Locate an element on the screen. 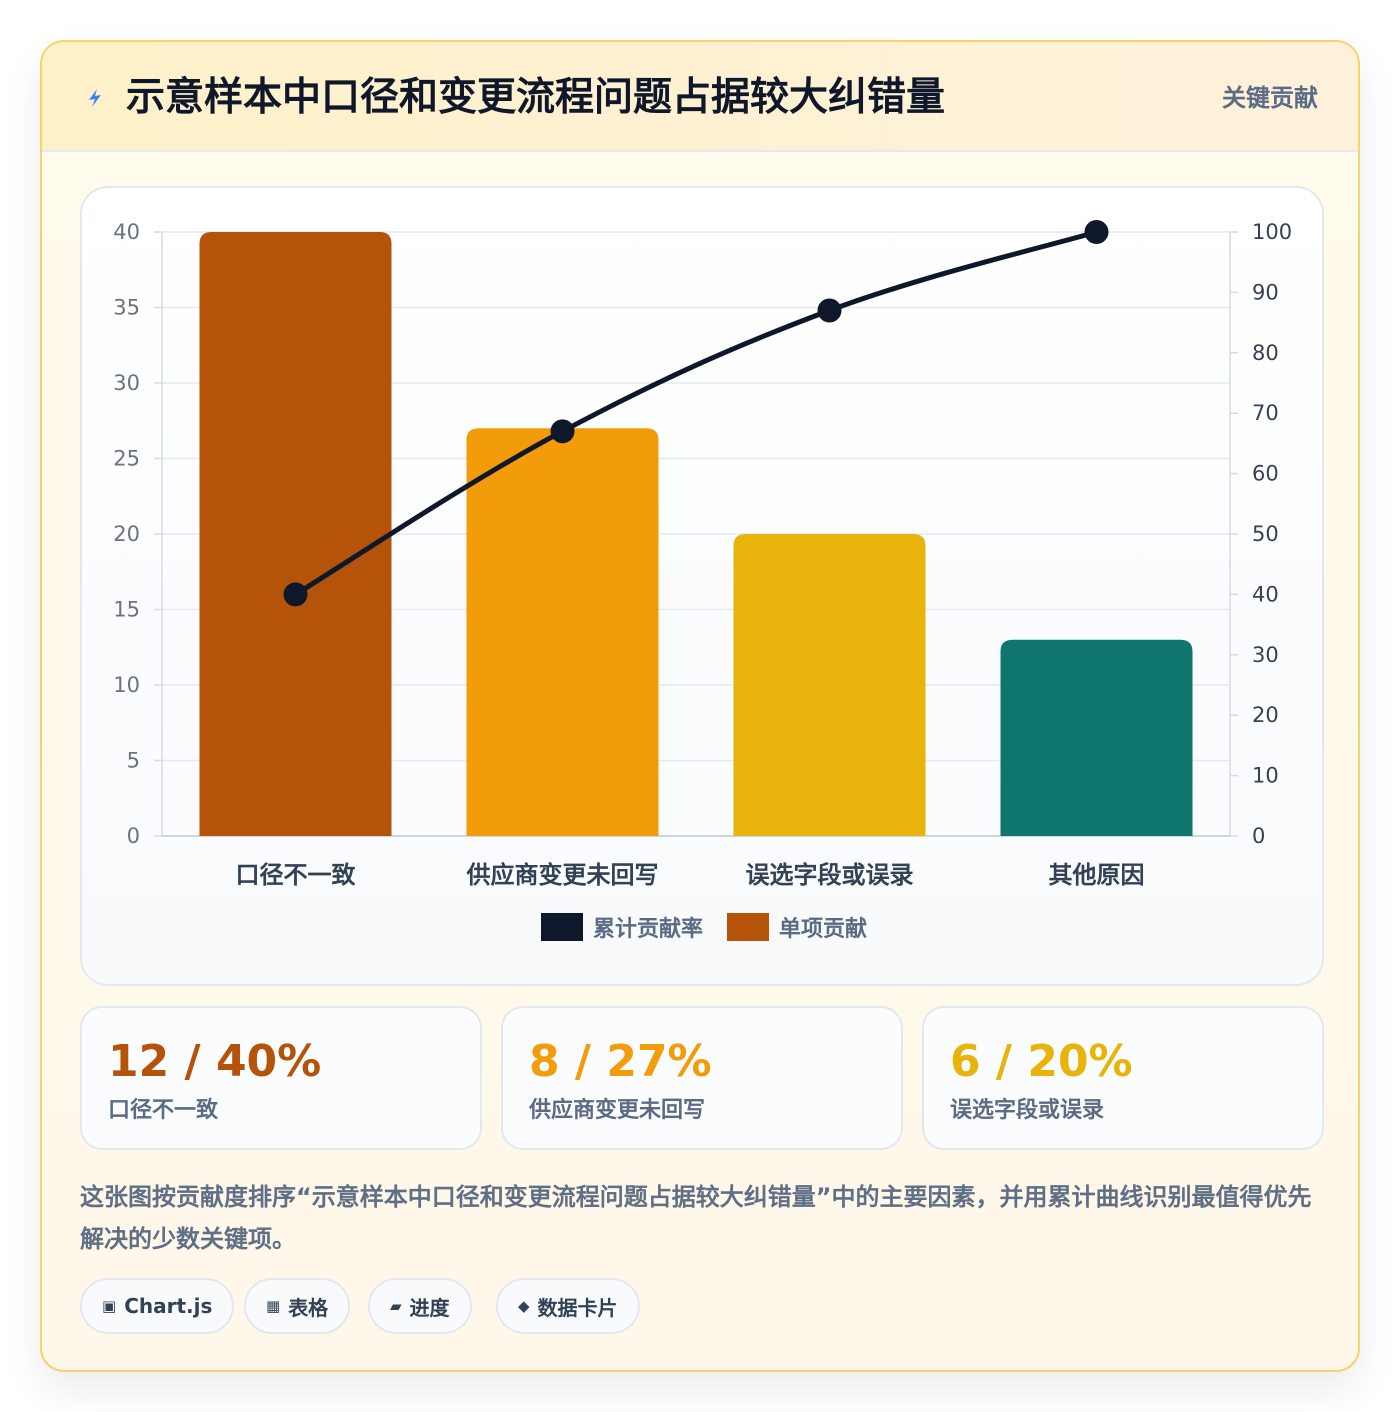 The width and height of the screenshot is (1400, 1412). data-card-icon: ◆ is located at coordinates (524, 1306).